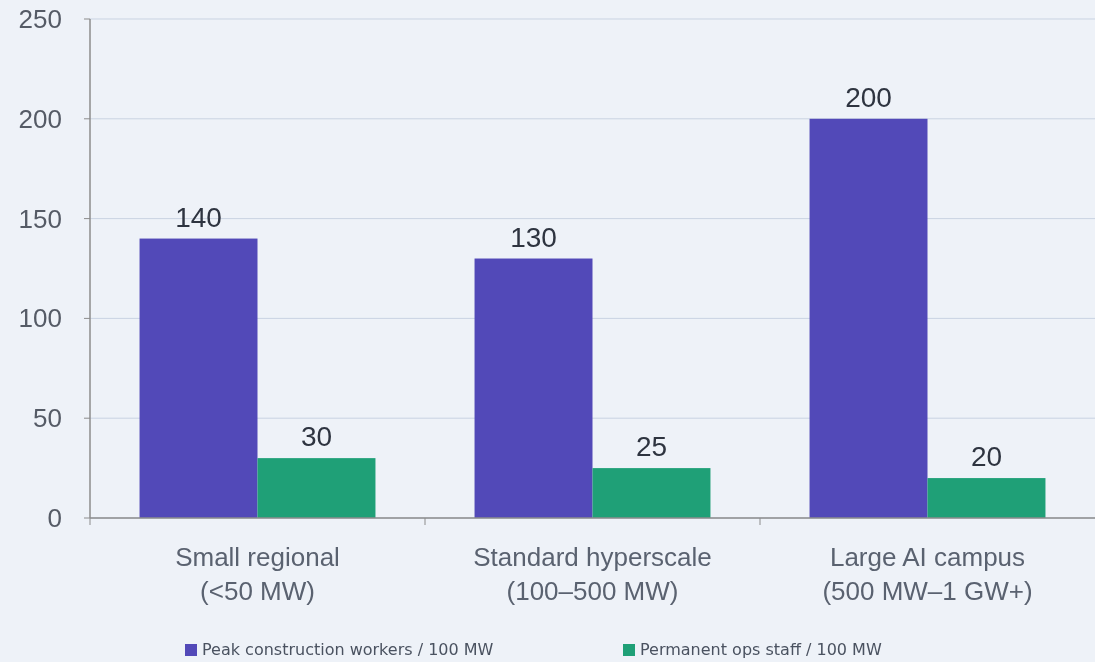 The width and height of the screenshot is (1095, 662). Describe the element at coordinates (651, 447) in the screenshot. I see `data-label: 25` at that location.